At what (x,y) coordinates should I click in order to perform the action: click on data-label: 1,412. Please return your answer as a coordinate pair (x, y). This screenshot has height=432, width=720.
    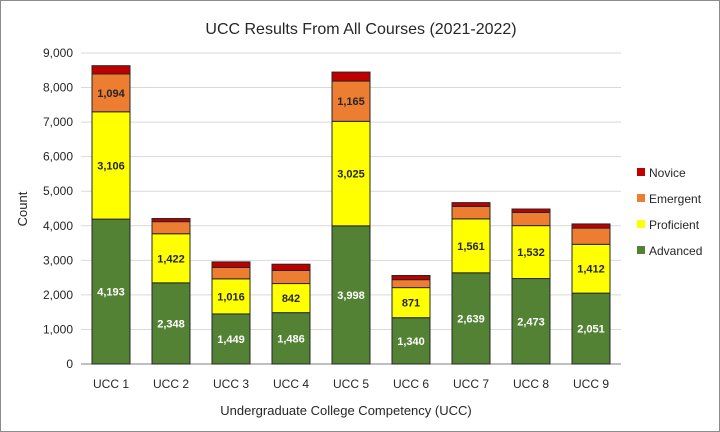
    Looking at the image, I should click on (591, 270).